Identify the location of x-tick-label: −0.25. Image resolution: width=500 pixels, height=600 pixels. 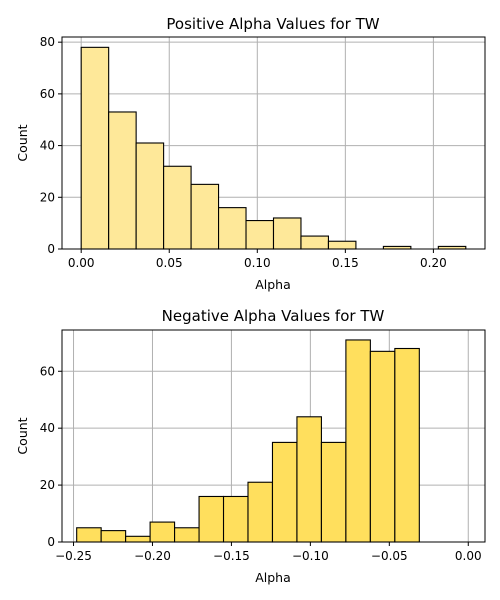
(73, 556).